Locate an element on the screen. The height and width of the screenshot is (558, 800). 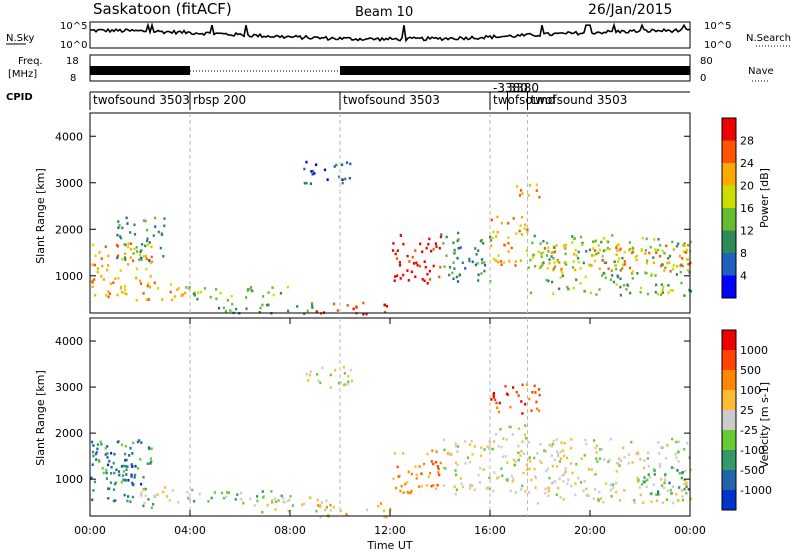
x-tick-label: 04:00 is located at coordinates (190, 530).